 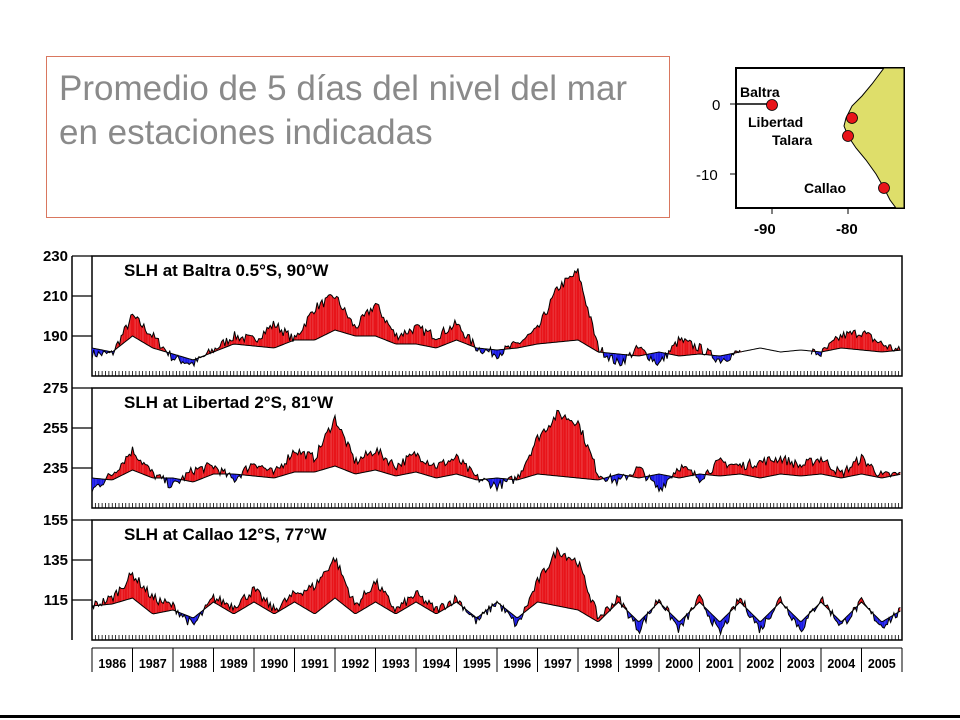 I want to click on station-dot-callao, so click(x=884, y=188).